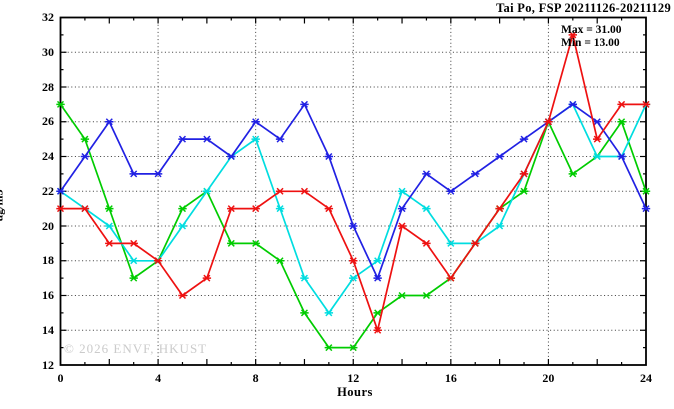 Image resolution: width=674 pixels, height=409 pixels. I want to click on x-tick-label: 24, so click(646, 378).